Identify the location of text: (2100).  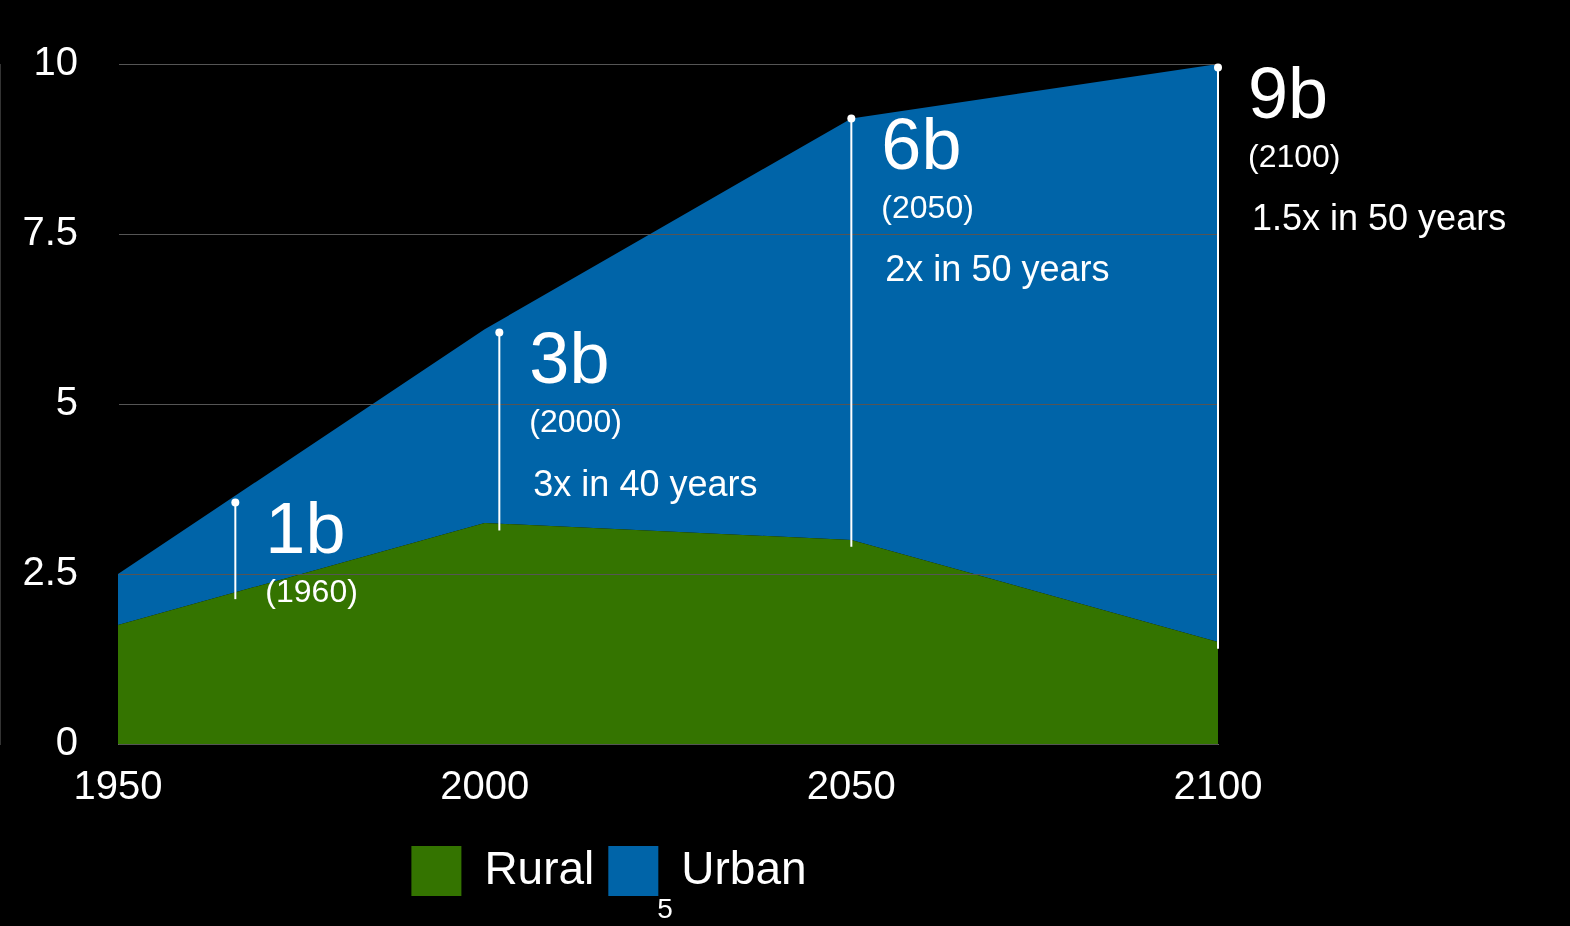
(1294, 156).